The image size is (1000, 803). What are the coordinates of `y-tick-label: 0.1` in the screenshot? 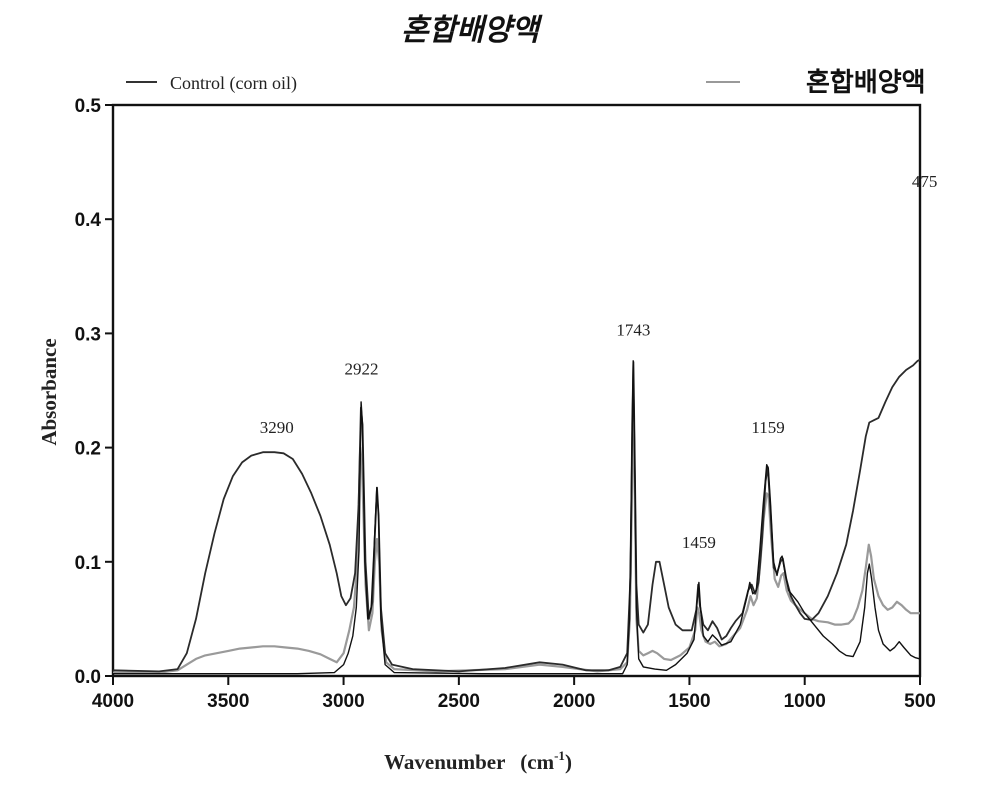 It's located at (88, 563).